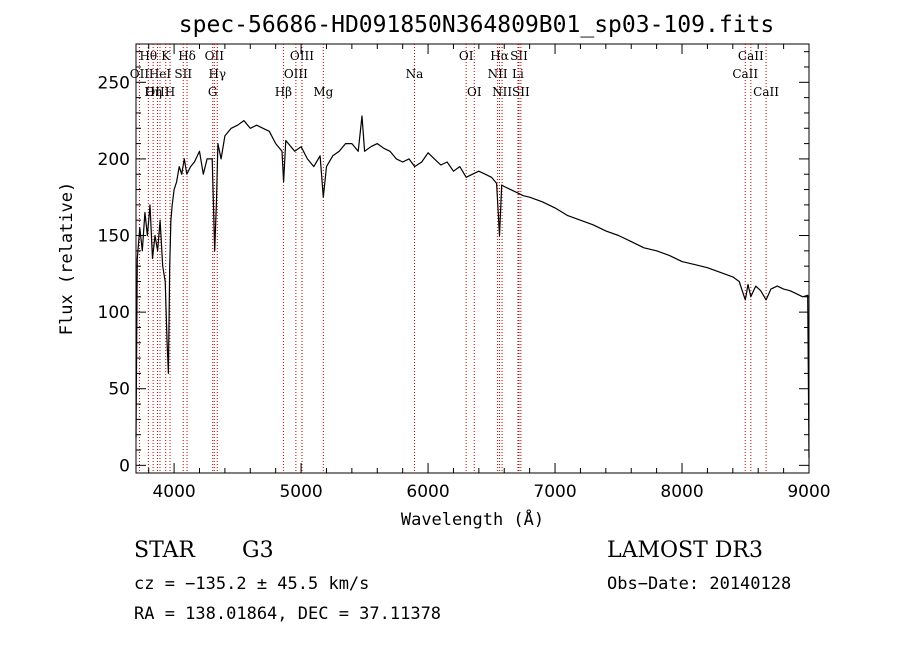  I want to click on y-axis-label: Flux (relative), so click(67, 259).